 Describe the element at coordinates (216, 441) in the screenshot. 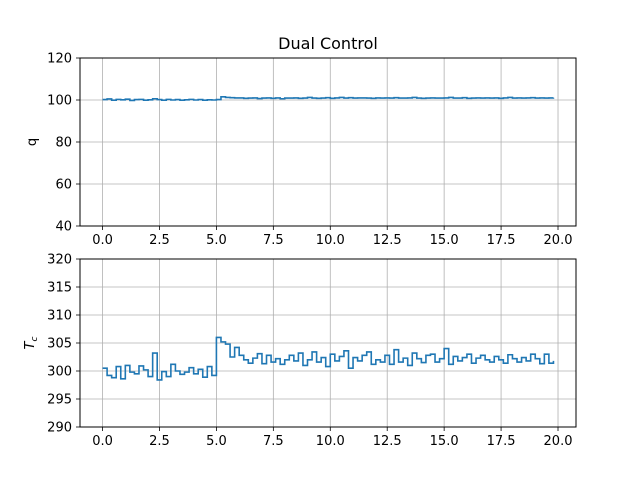

I see `bottom-x-tick-label: 5.0` at that location.